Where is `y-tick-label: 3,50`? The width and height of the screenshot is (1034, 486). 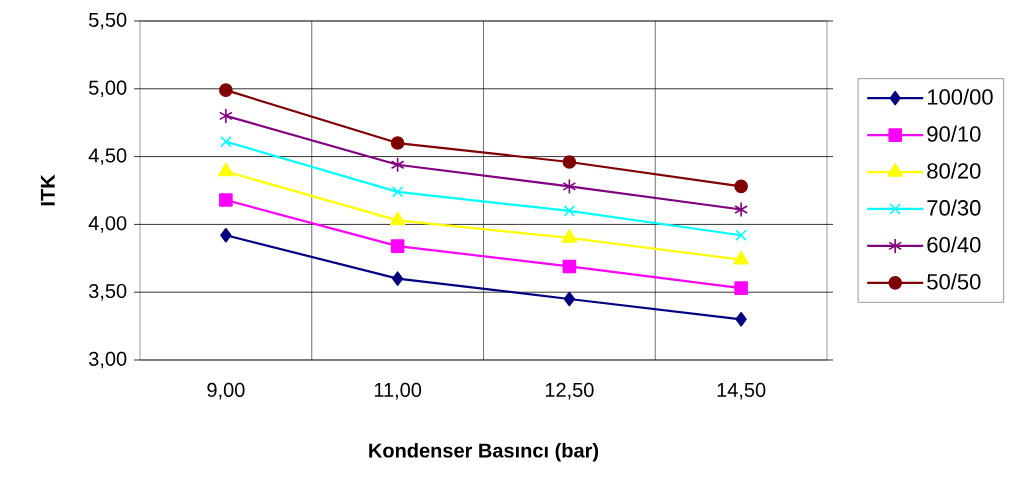
y-tick-label: 3,50 is located at coordinates (107, 292).